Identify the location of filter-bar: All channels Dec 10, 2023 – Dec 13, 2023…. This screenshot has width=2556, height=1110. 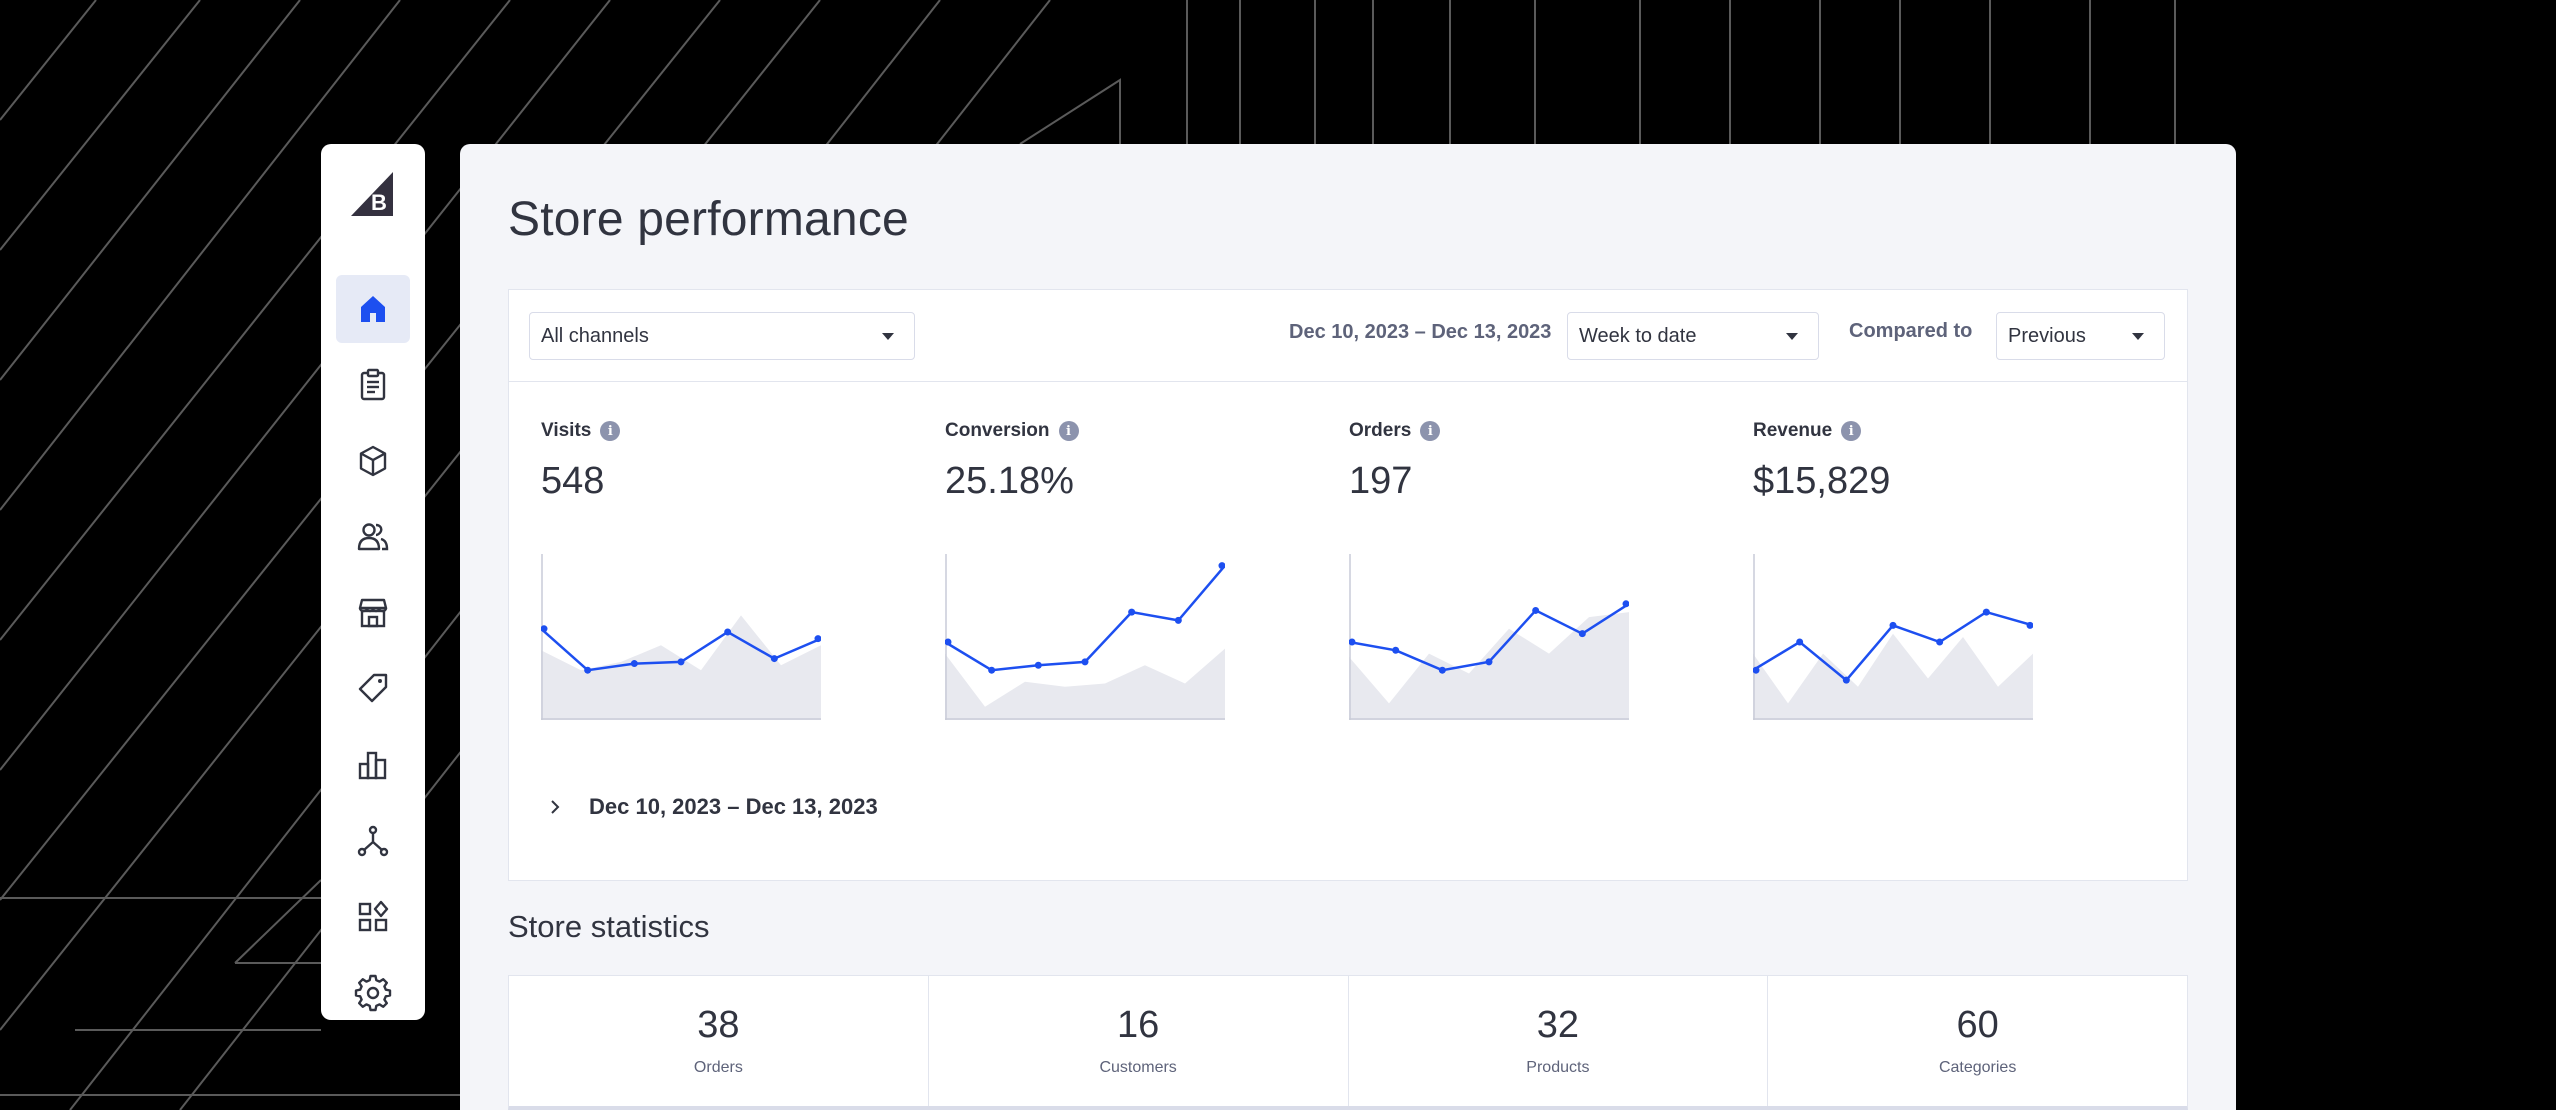
(1348, 336).